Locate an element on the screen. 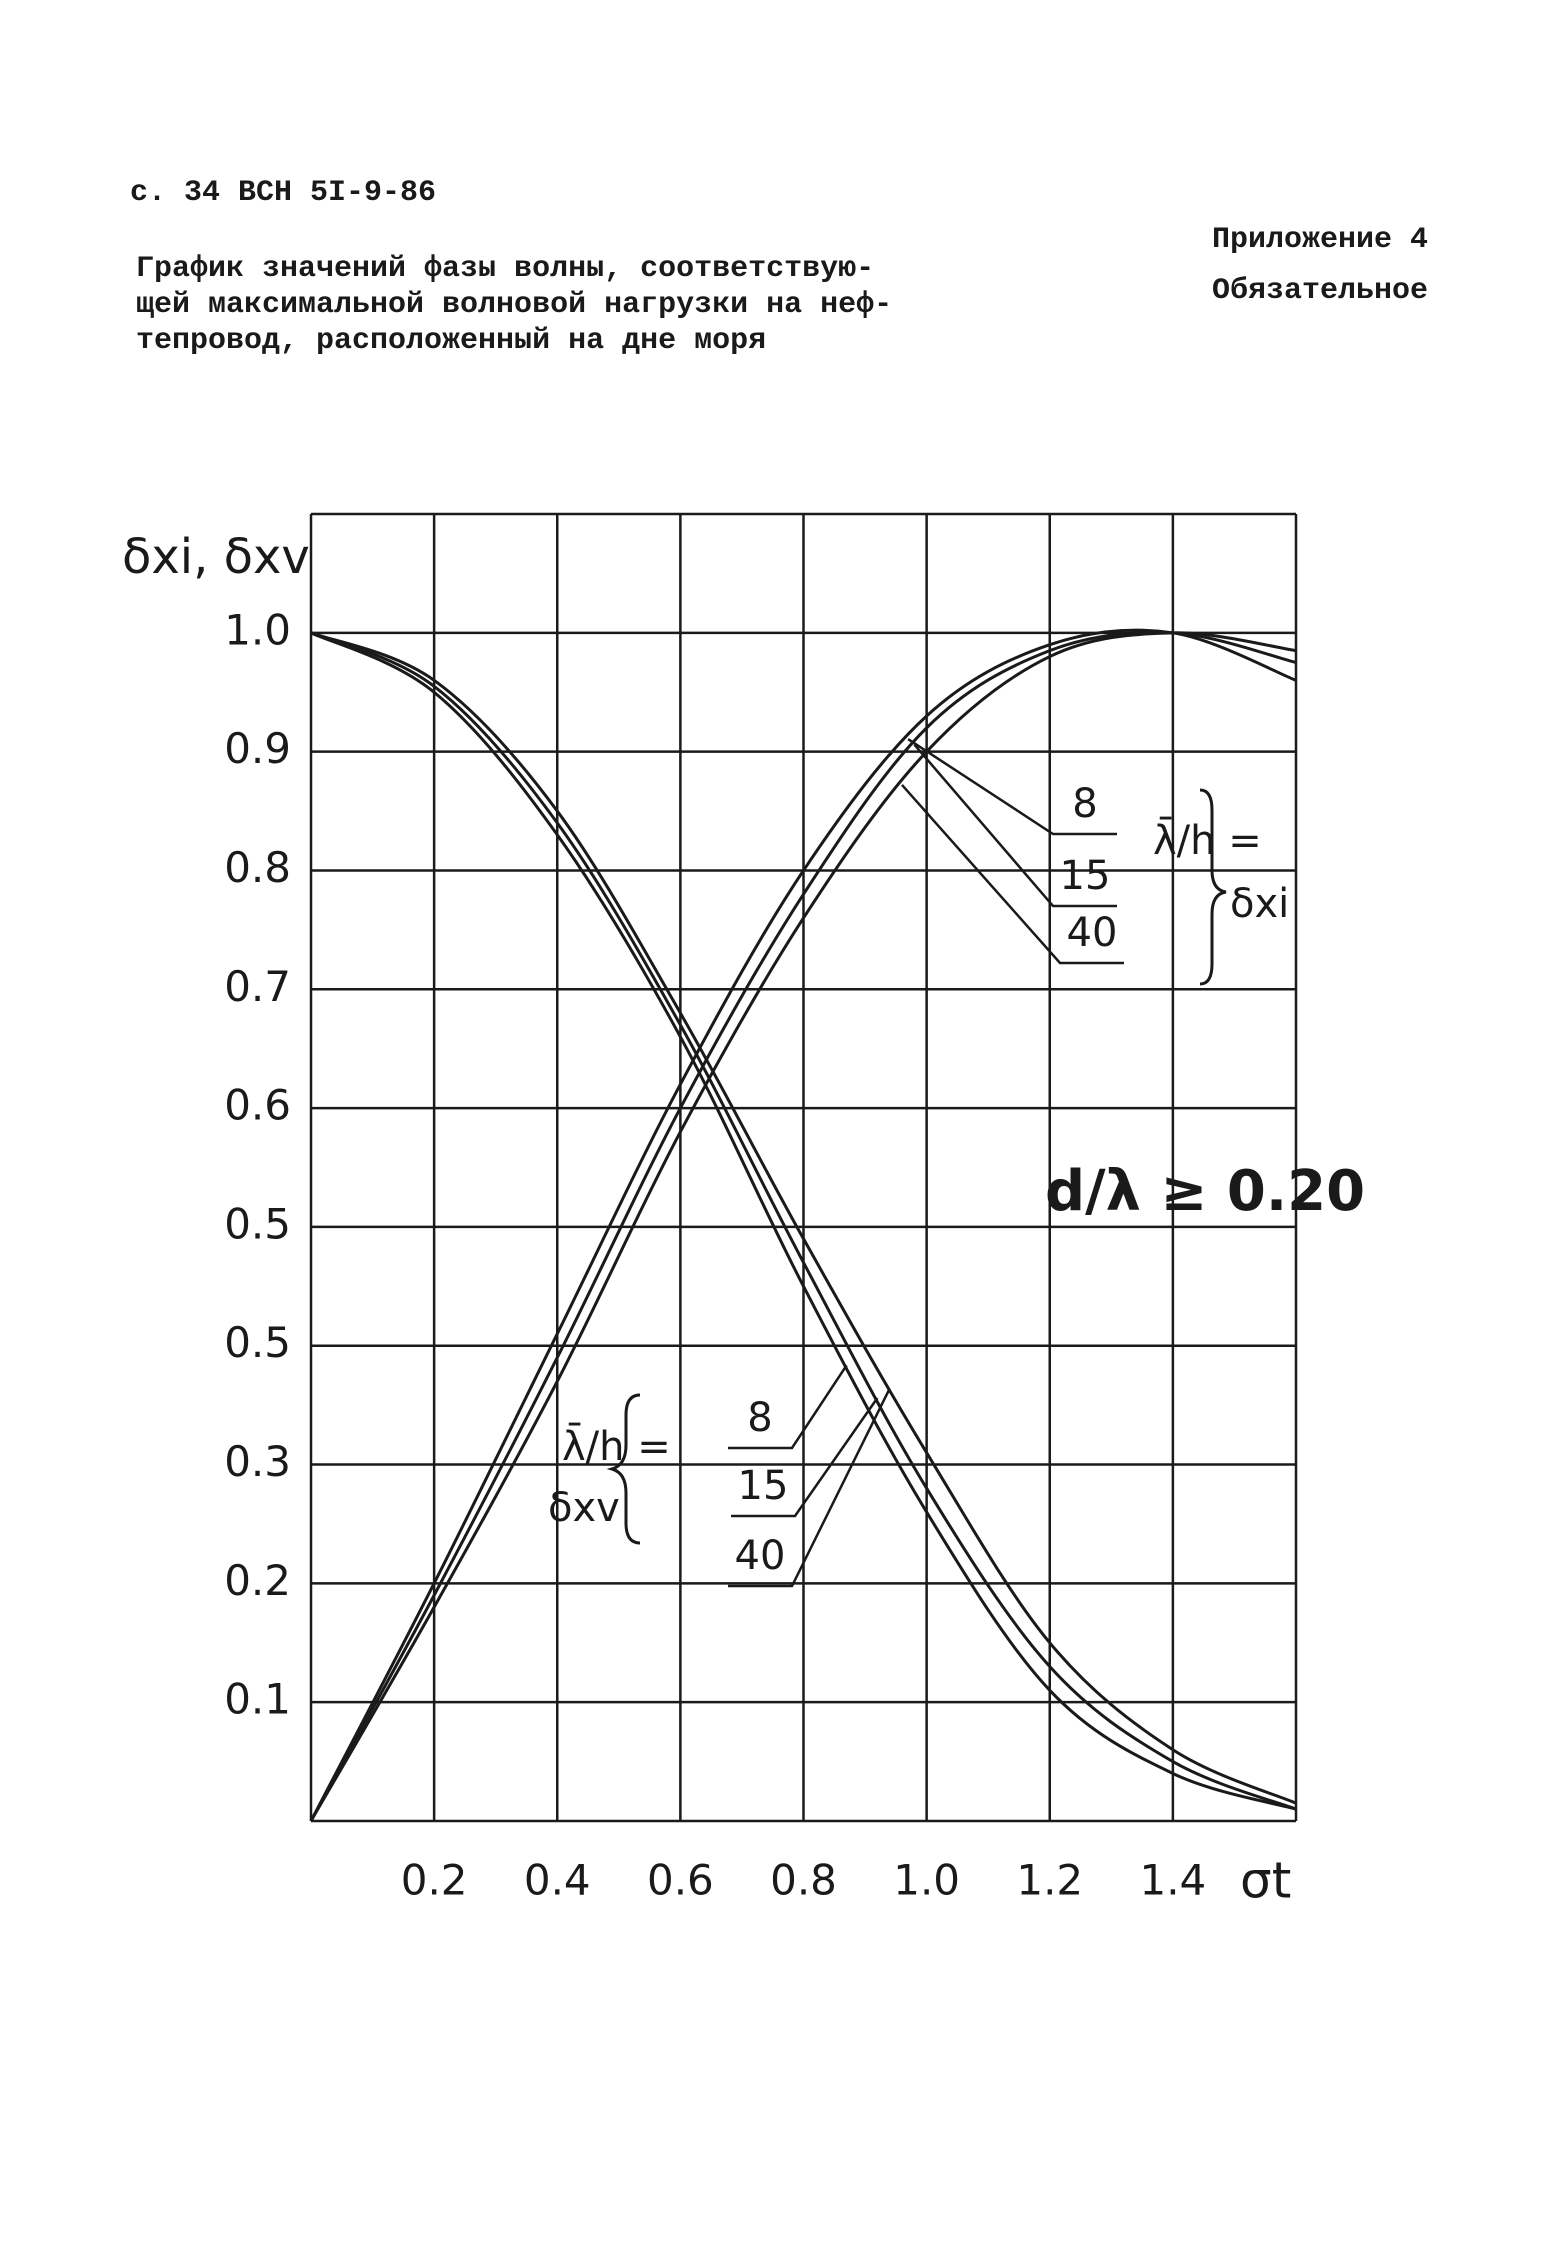 The height and width of the screenshot is (2260, 1547). x-tick-label: 1.4 is located at coordinates (1172, 1880).